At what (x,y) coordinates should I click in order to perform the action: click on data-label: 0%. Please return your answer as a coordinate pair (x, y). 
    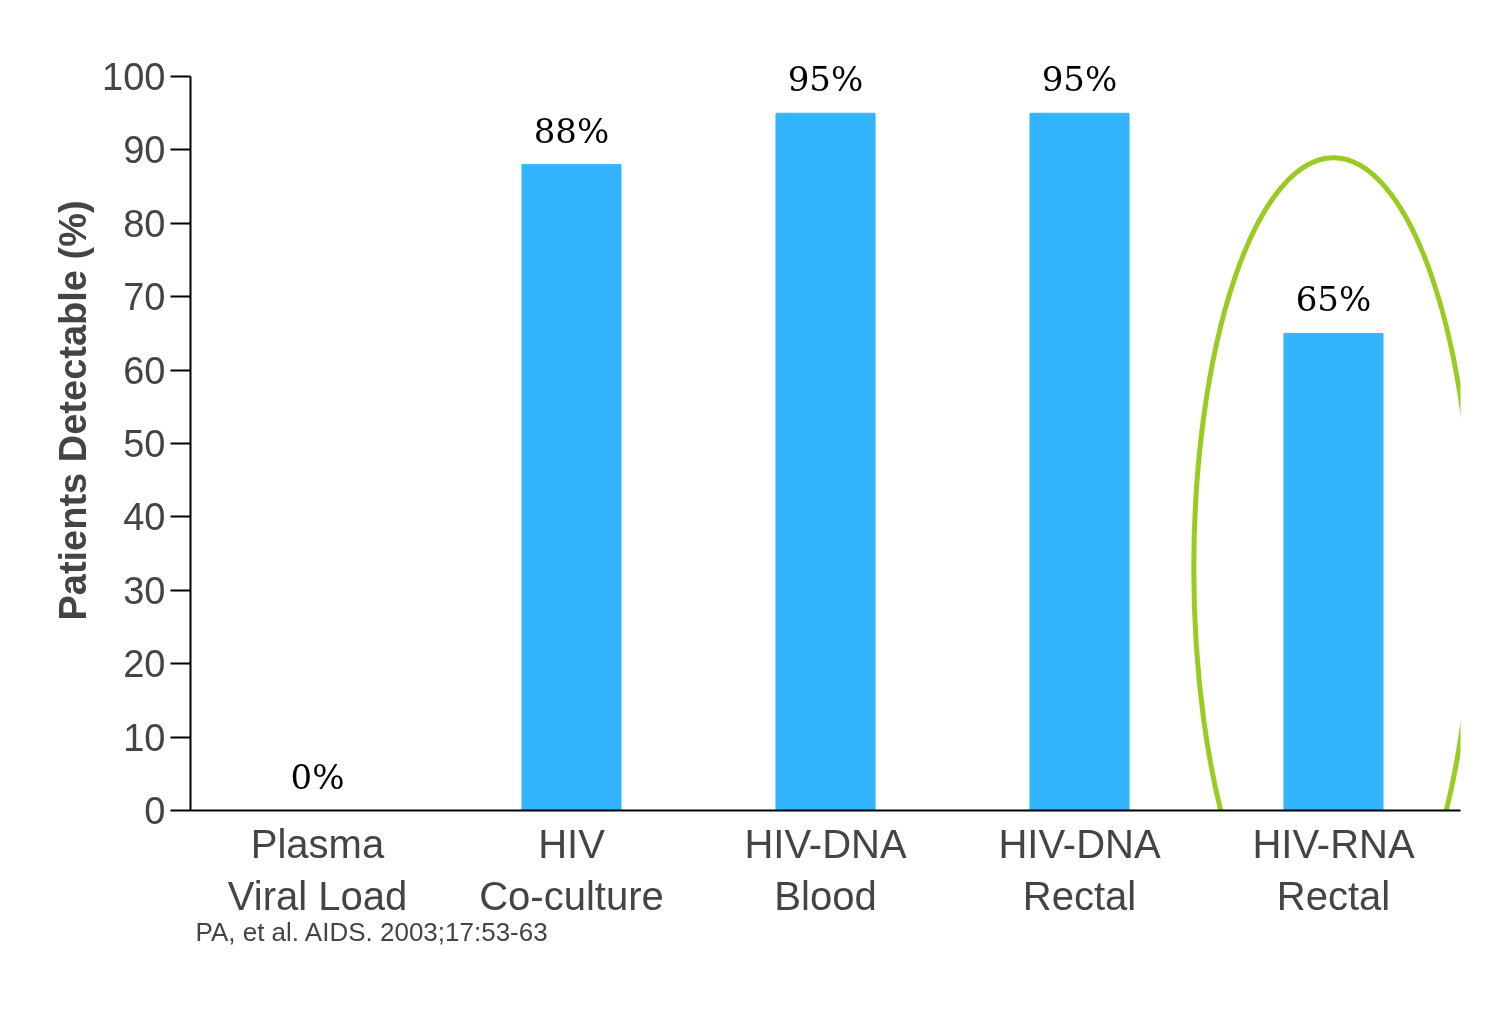
    Looking at the image, I should click on (317, 776).